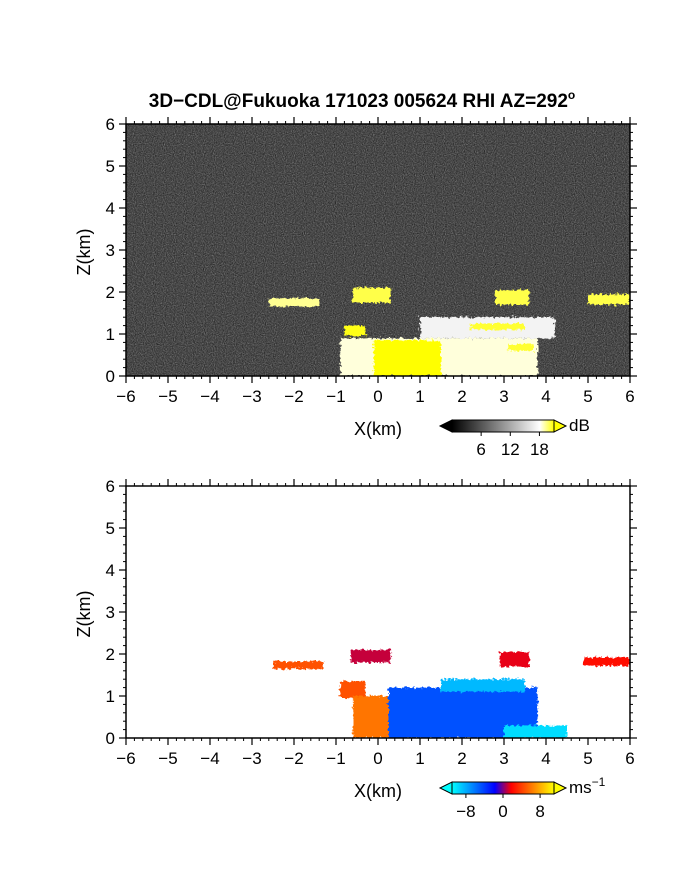 Image resolution: width=680 pixels, height=880 pixels. What do you see at coordinates (571, 95) in the screenshot?
I see `title-degree: o` at bounding box center [571, 95].